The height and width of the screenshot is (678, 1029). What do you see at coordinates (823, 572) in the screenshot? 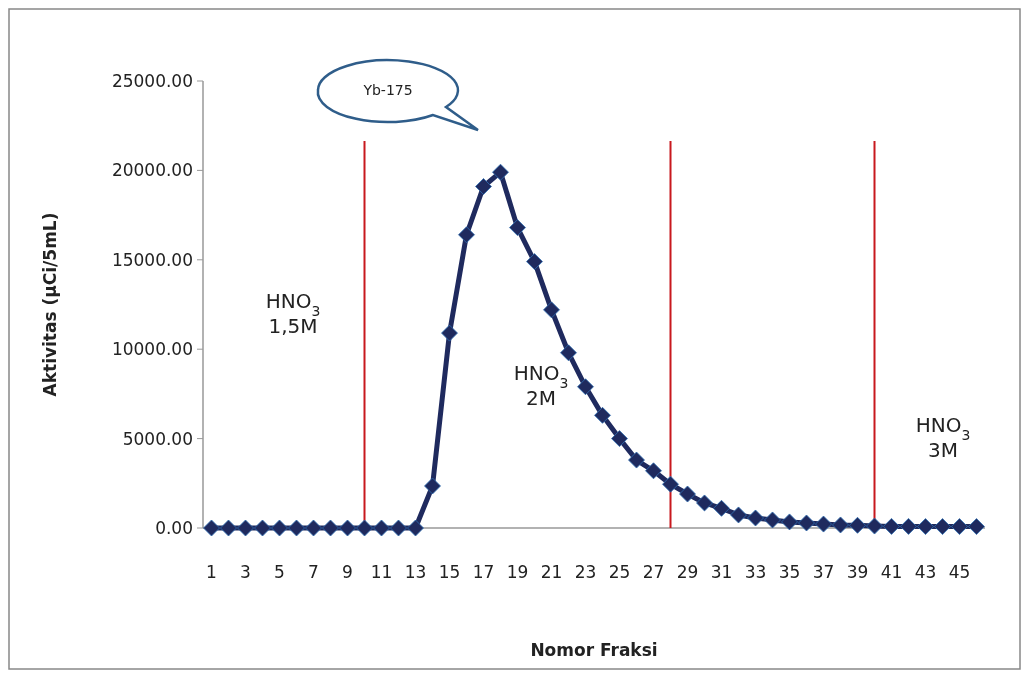
I see `x-tick-label: 37` at bounding box center [823, 572].